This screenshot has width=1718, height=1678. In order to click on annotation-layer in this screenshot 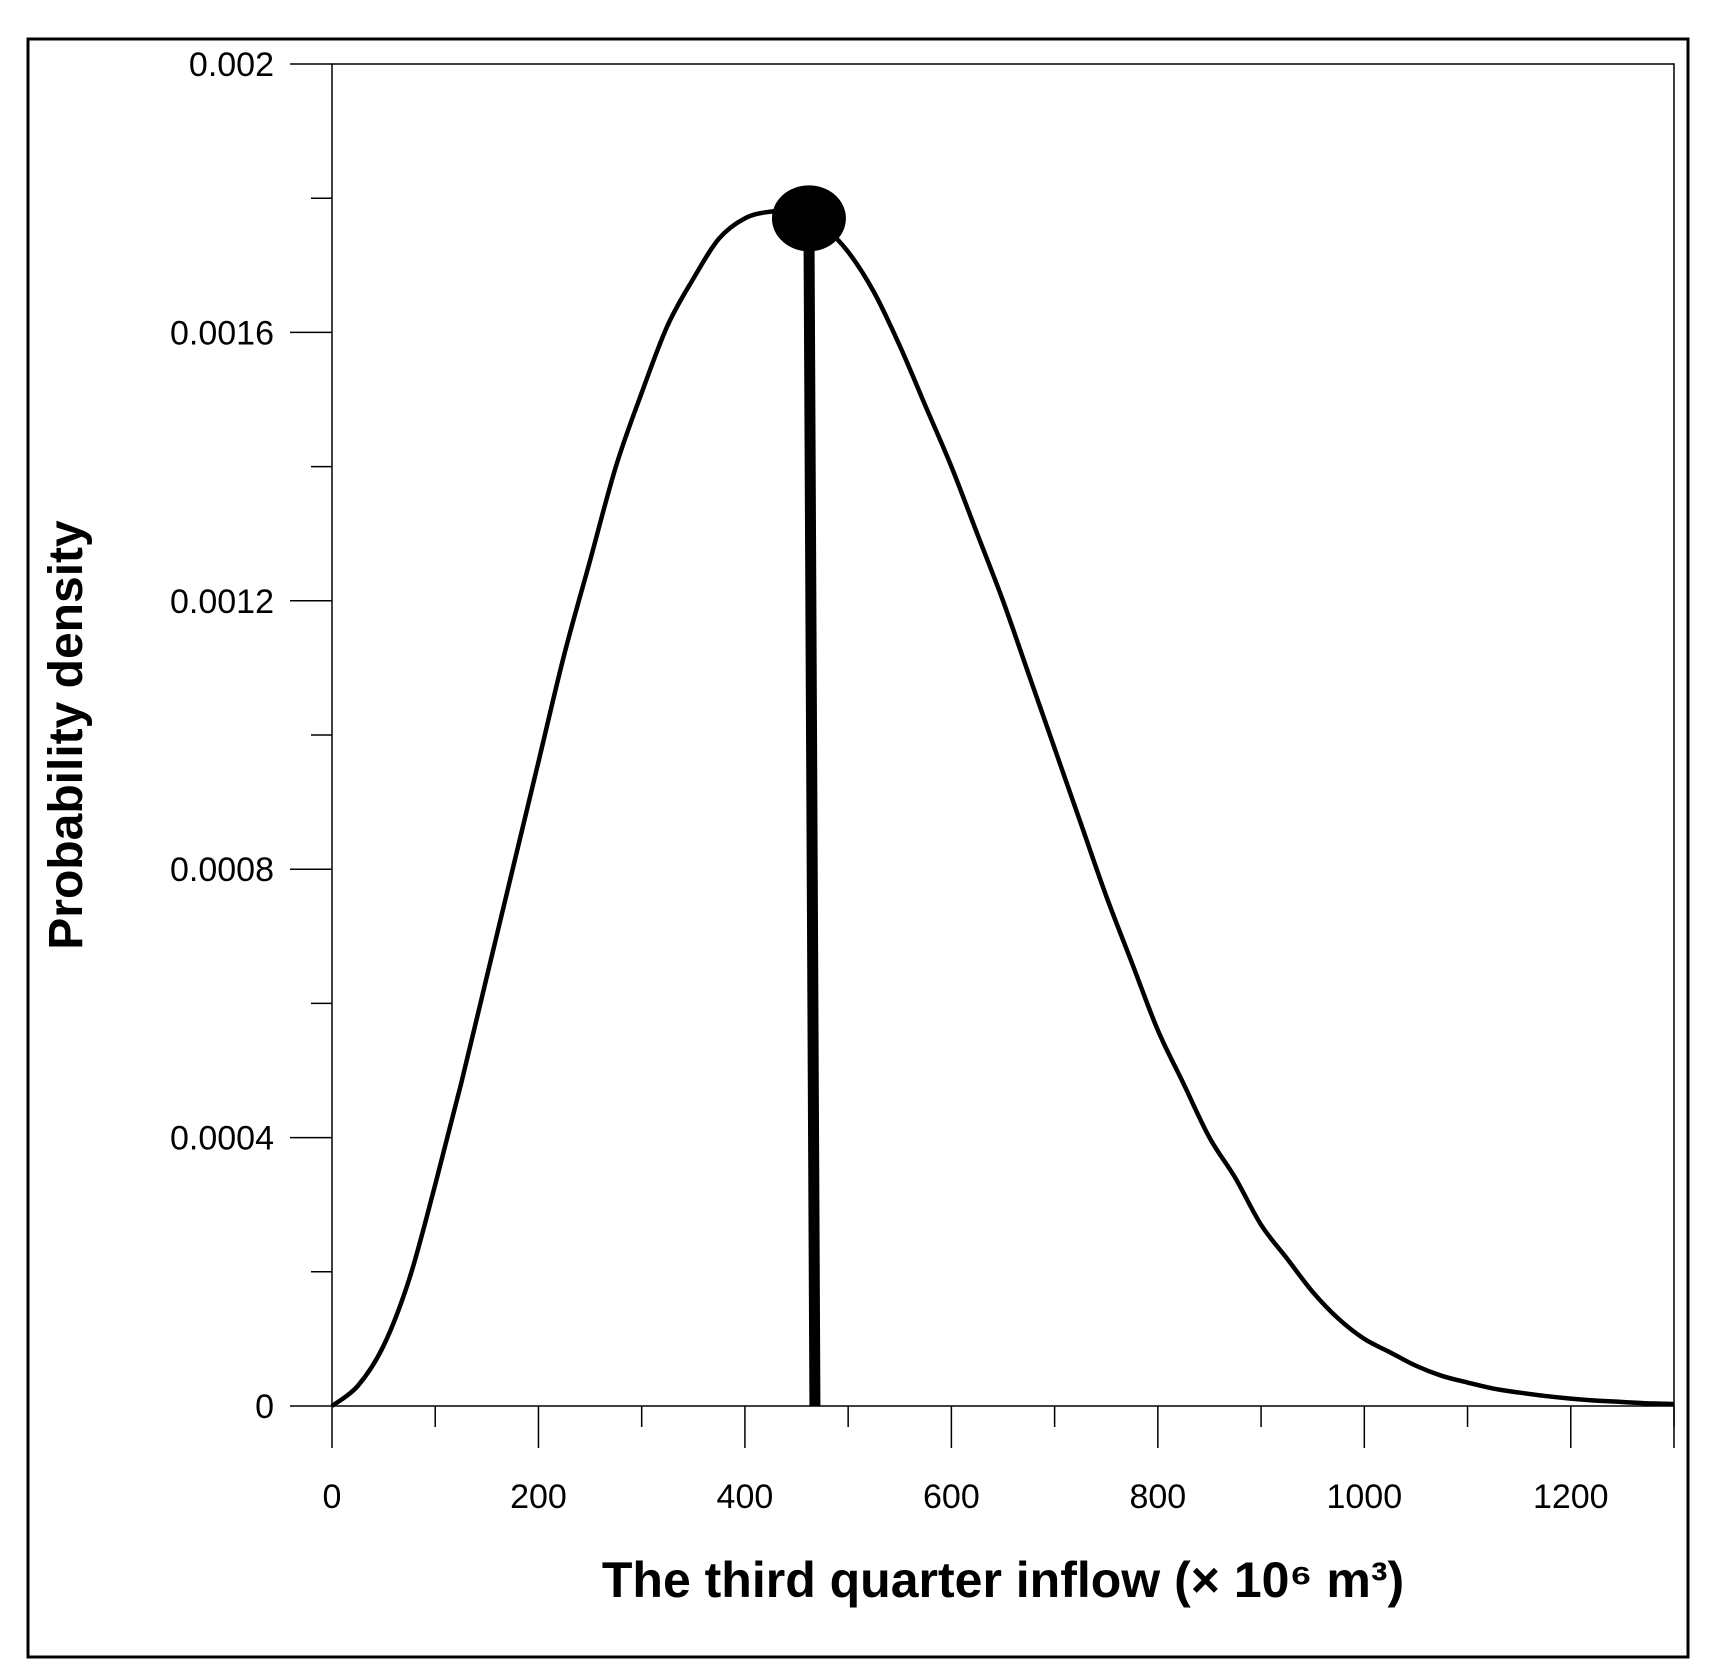, I will do `click(808, 796)`.